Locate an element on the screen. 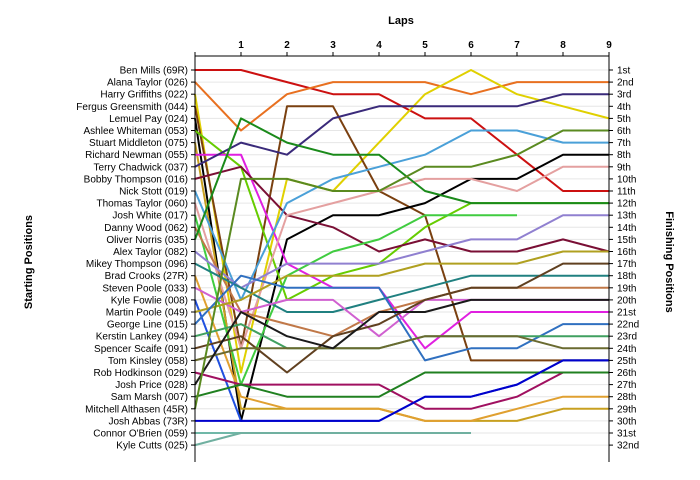 The image size is (700, 480). starting-position-label: Steven Poole (033) is located at coordinates (145, 288).